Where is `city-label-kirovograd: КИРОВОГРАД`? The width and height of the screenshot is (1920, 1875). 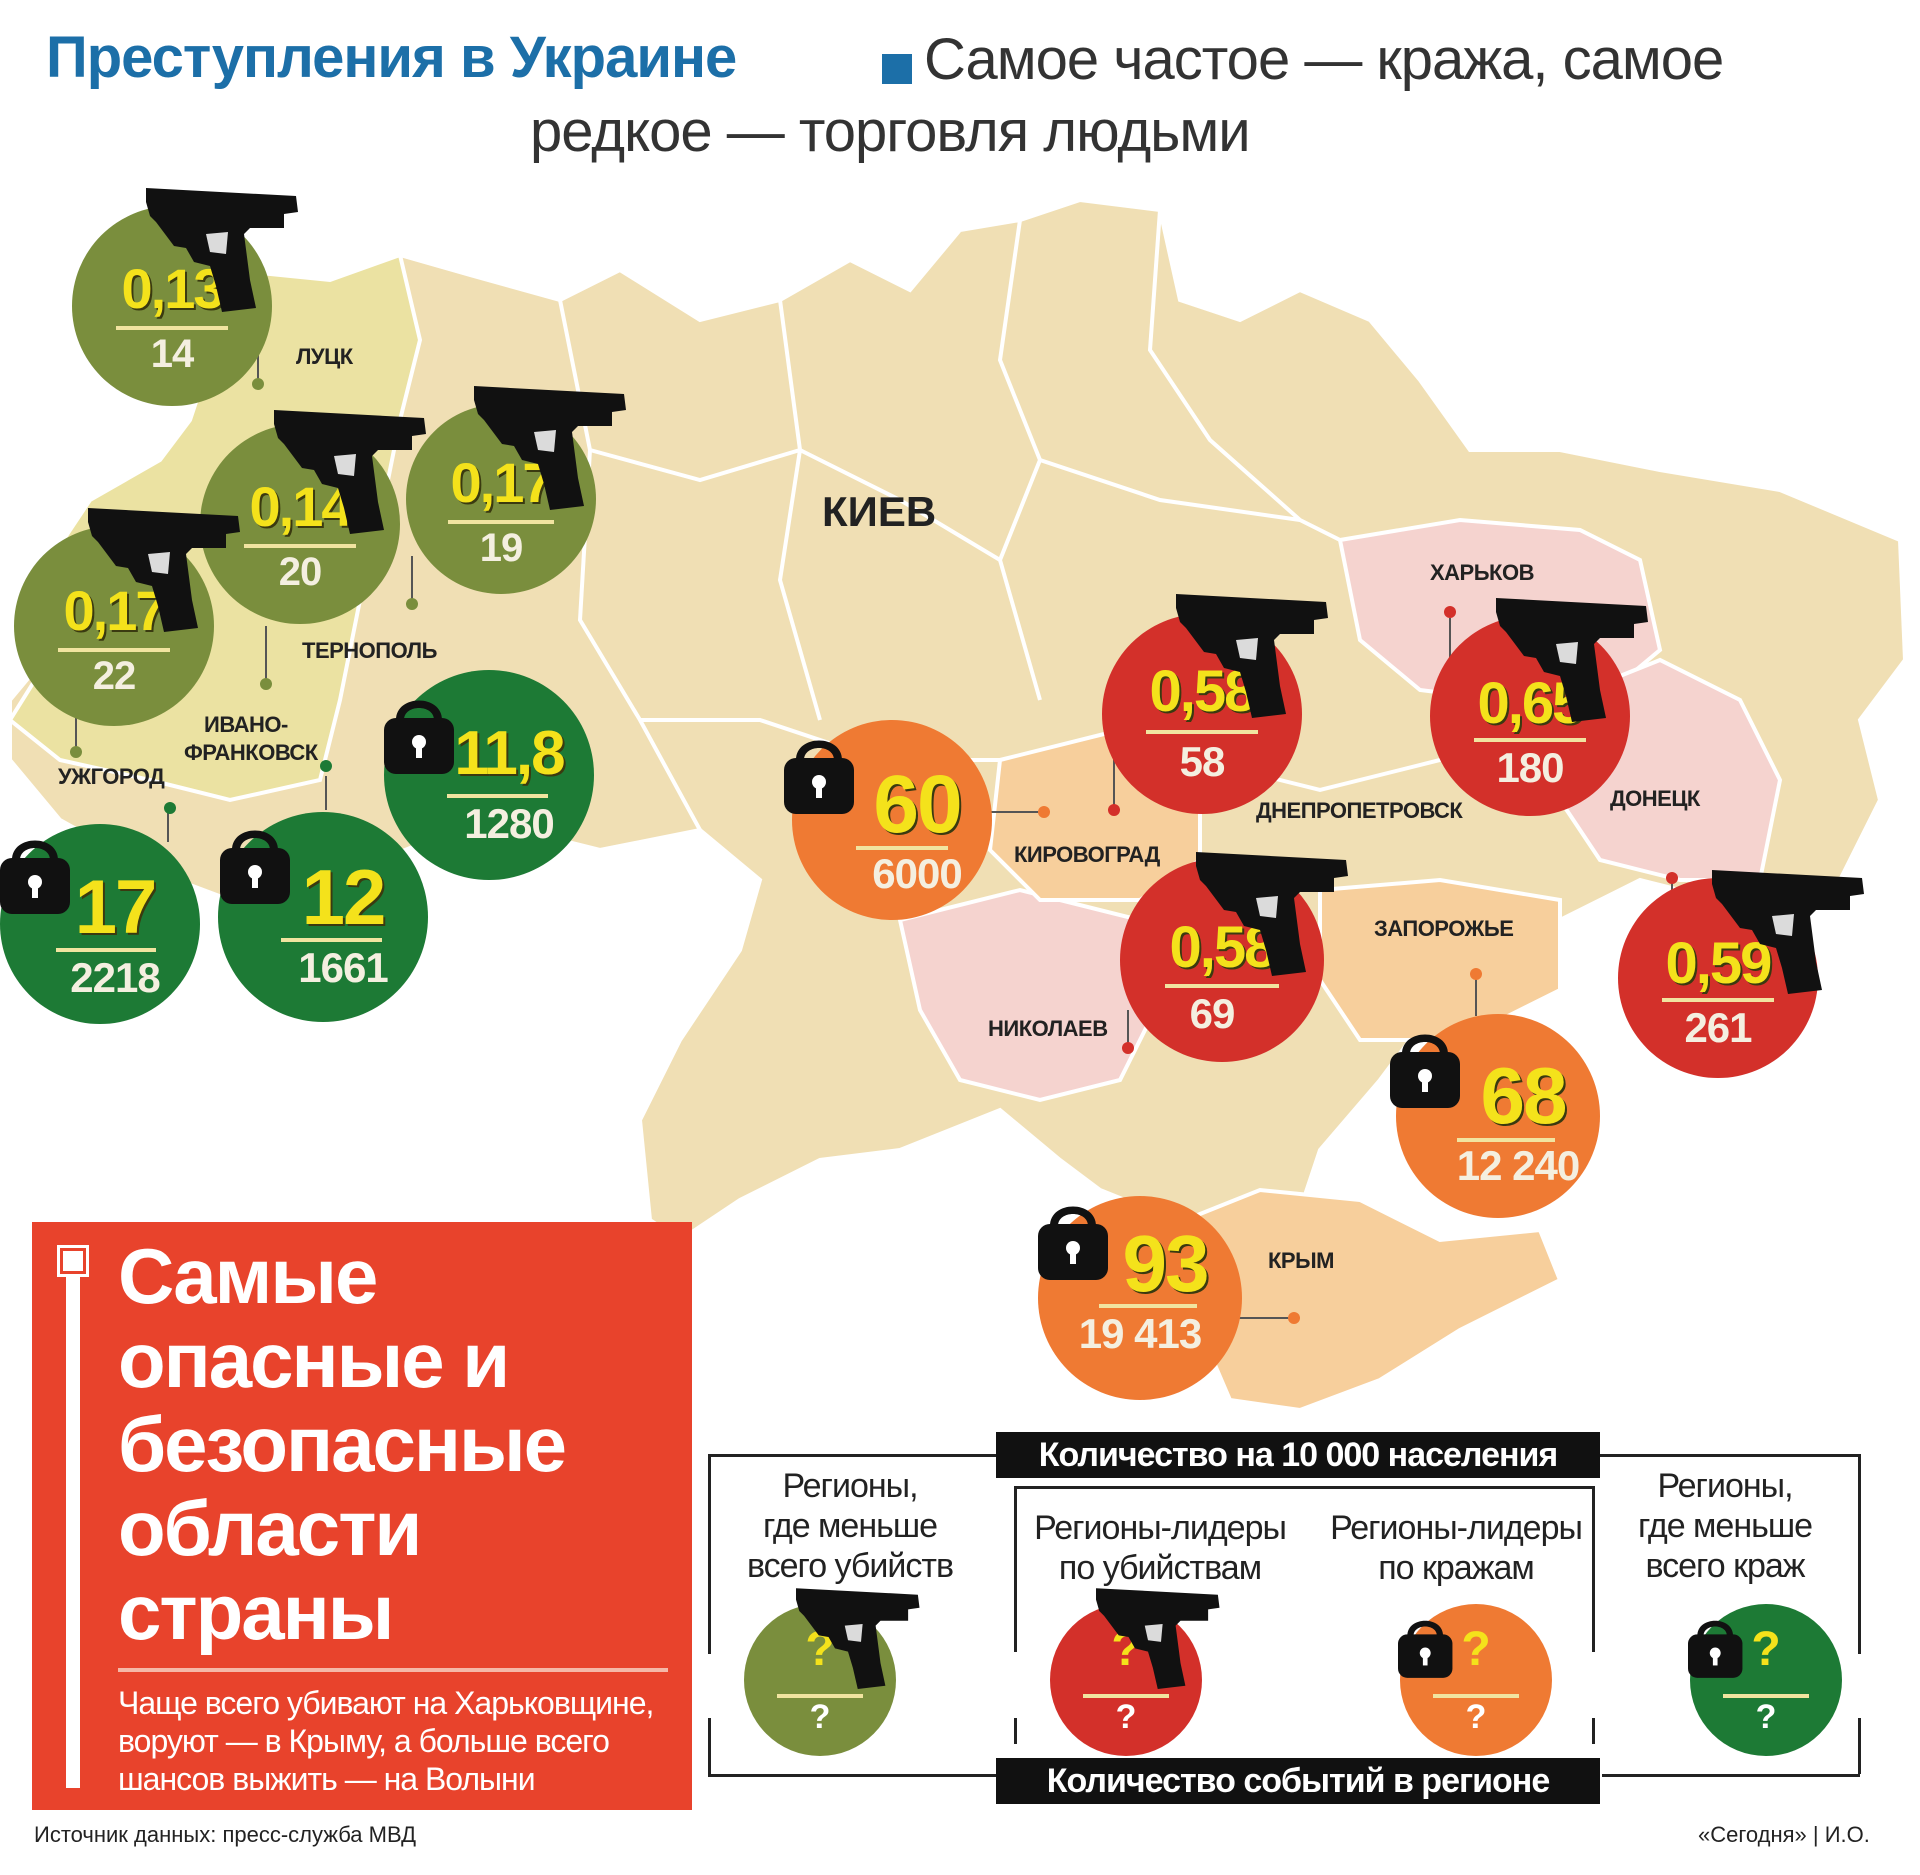 city-label-kirovograd: КИРОВОГРАД is located at coordinates (1087, 854).